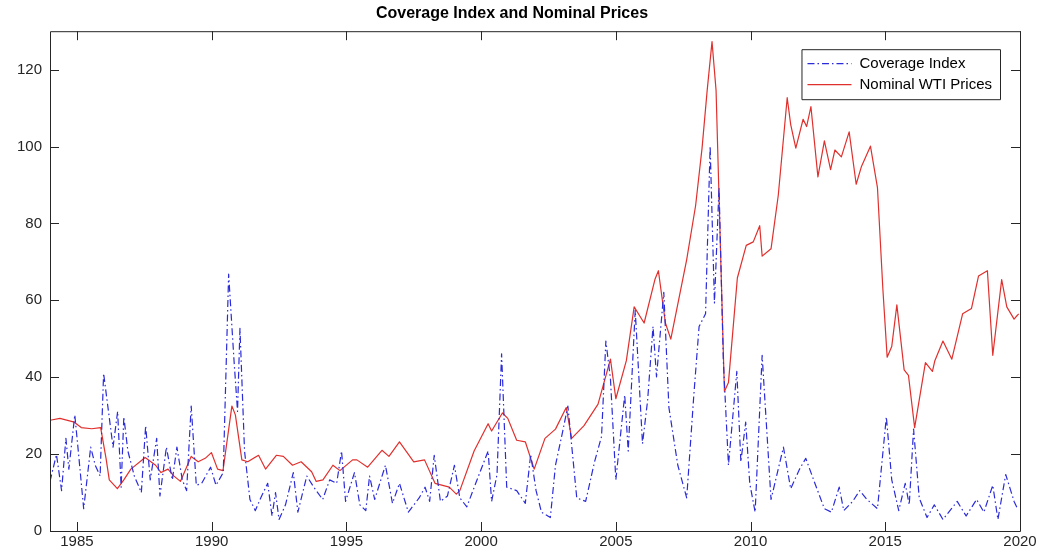 The height and width of the screenshot is (557, 1042). What do you see at coordinates (926, 83) in the screenshot?
I see `legend-label: Nominal WTI Prices` at bounding box center [926, 83].